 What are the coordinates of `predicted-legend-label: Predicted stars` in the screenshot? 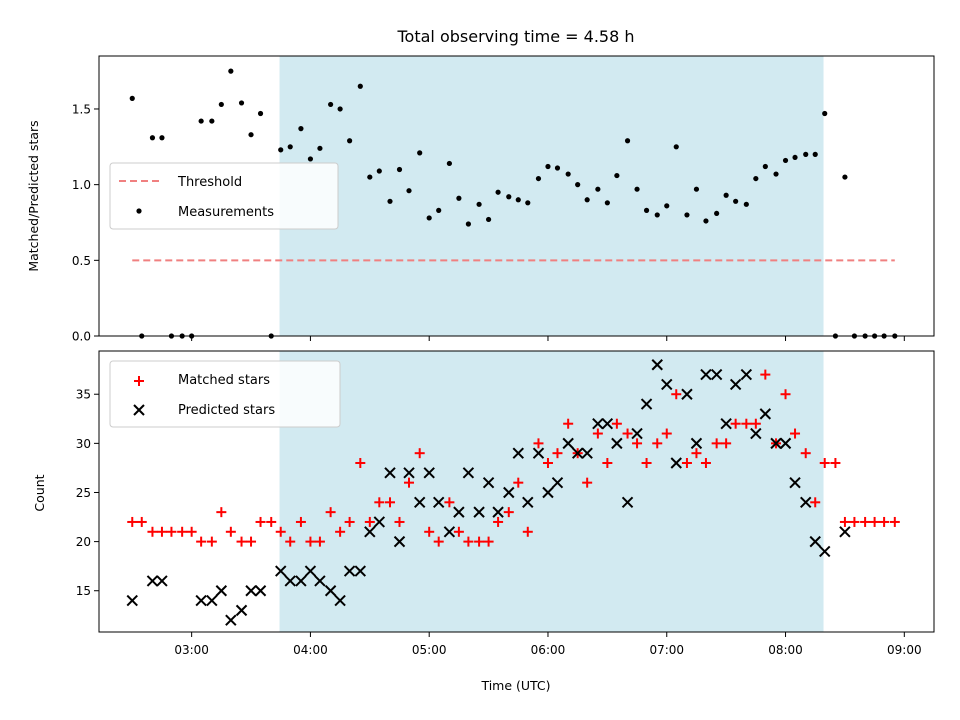 It's located at (226, 410).